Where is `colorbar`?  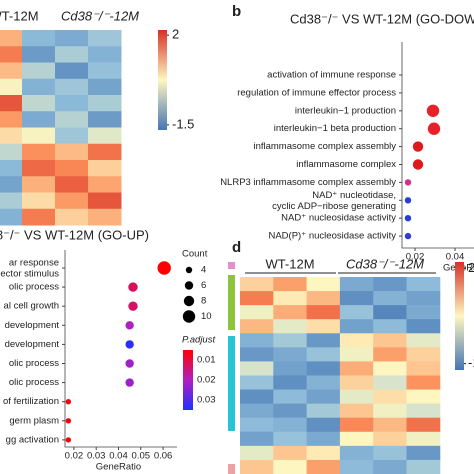 colorbar is located at coordinates (459, 316).